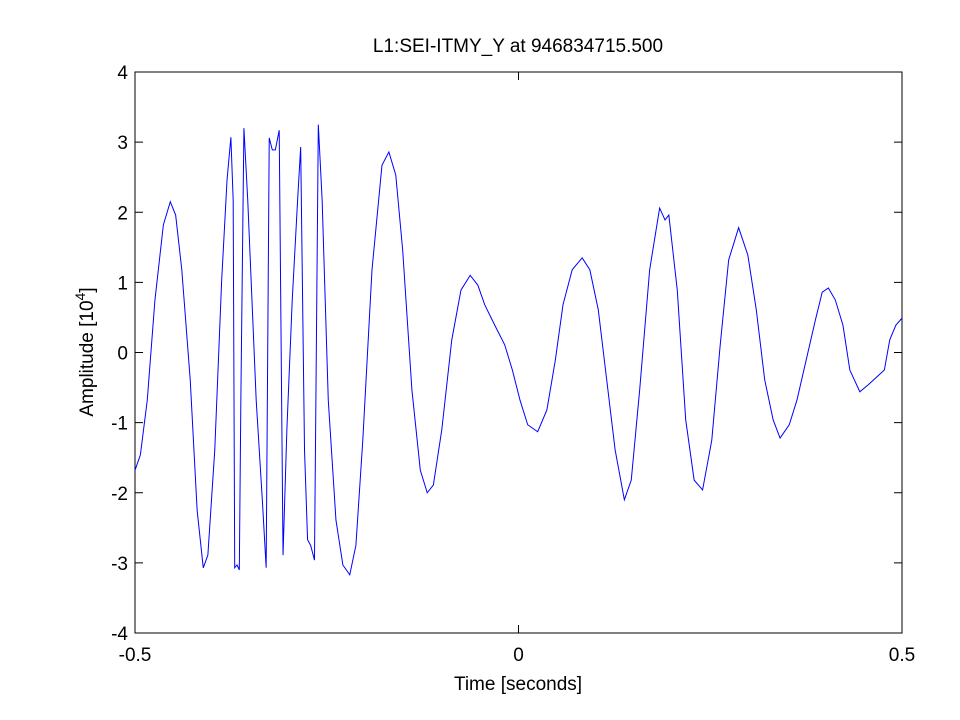 This screenshot has width=960, height=720. What do you see at coordinates (518, 655) in the screenshot?
I see `x-tick-label: 0` at bounding box center [518, 655].